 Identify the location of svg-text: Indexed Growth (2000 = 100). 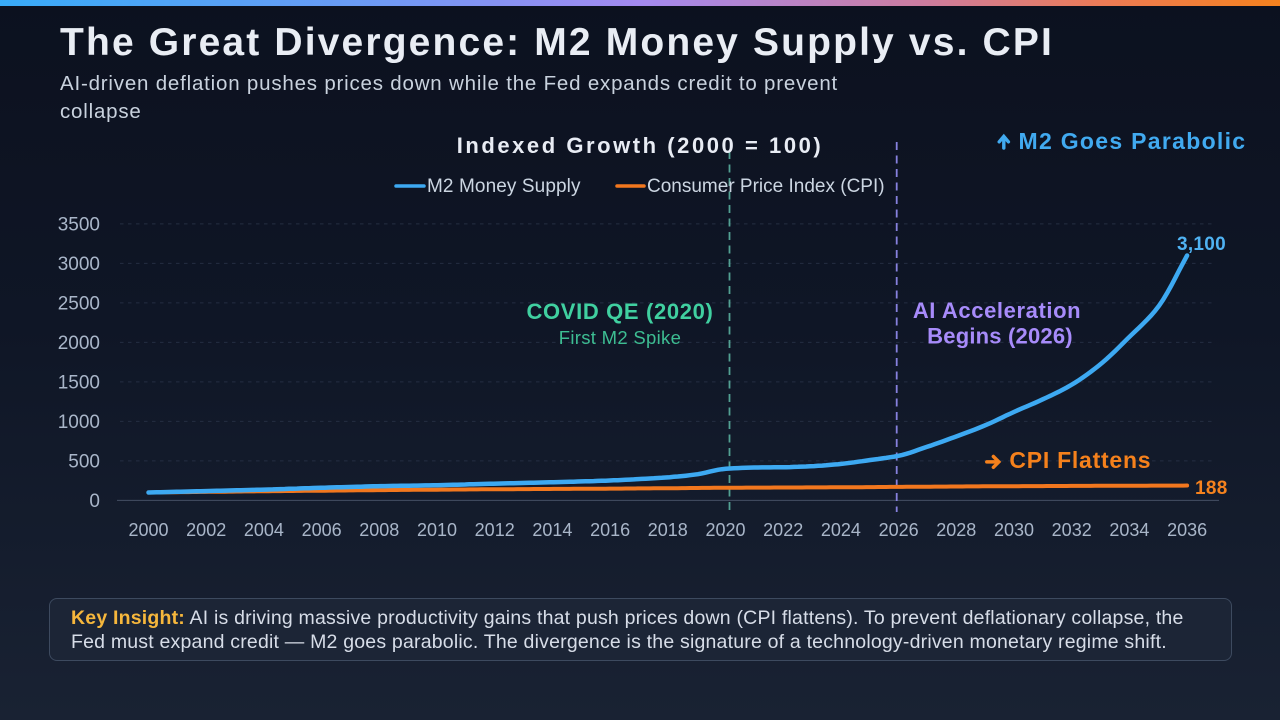
(640, 145).